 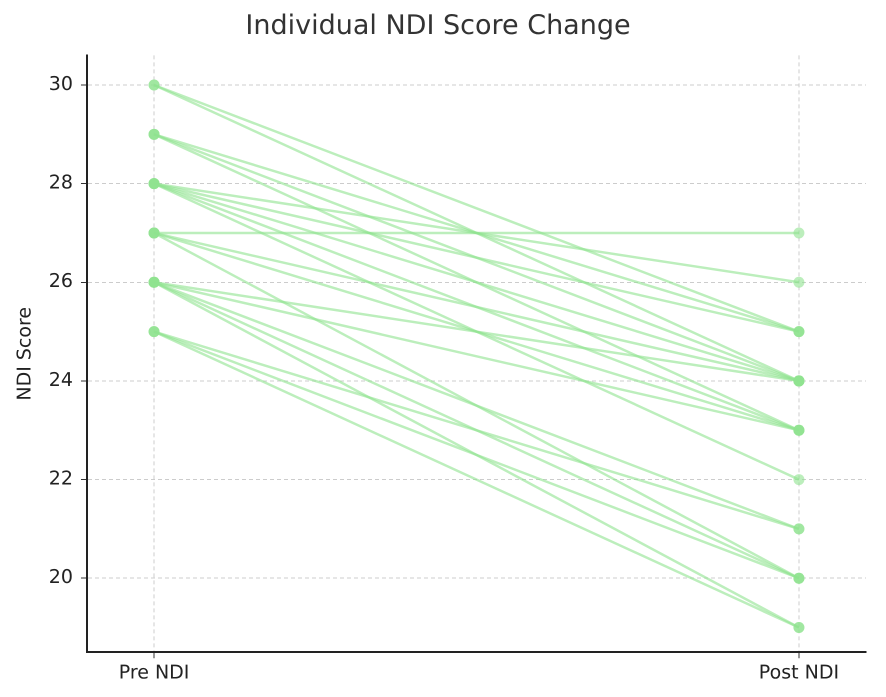 I want to click on x-tick-label: Pre NDI, so click(x=154, y=673).